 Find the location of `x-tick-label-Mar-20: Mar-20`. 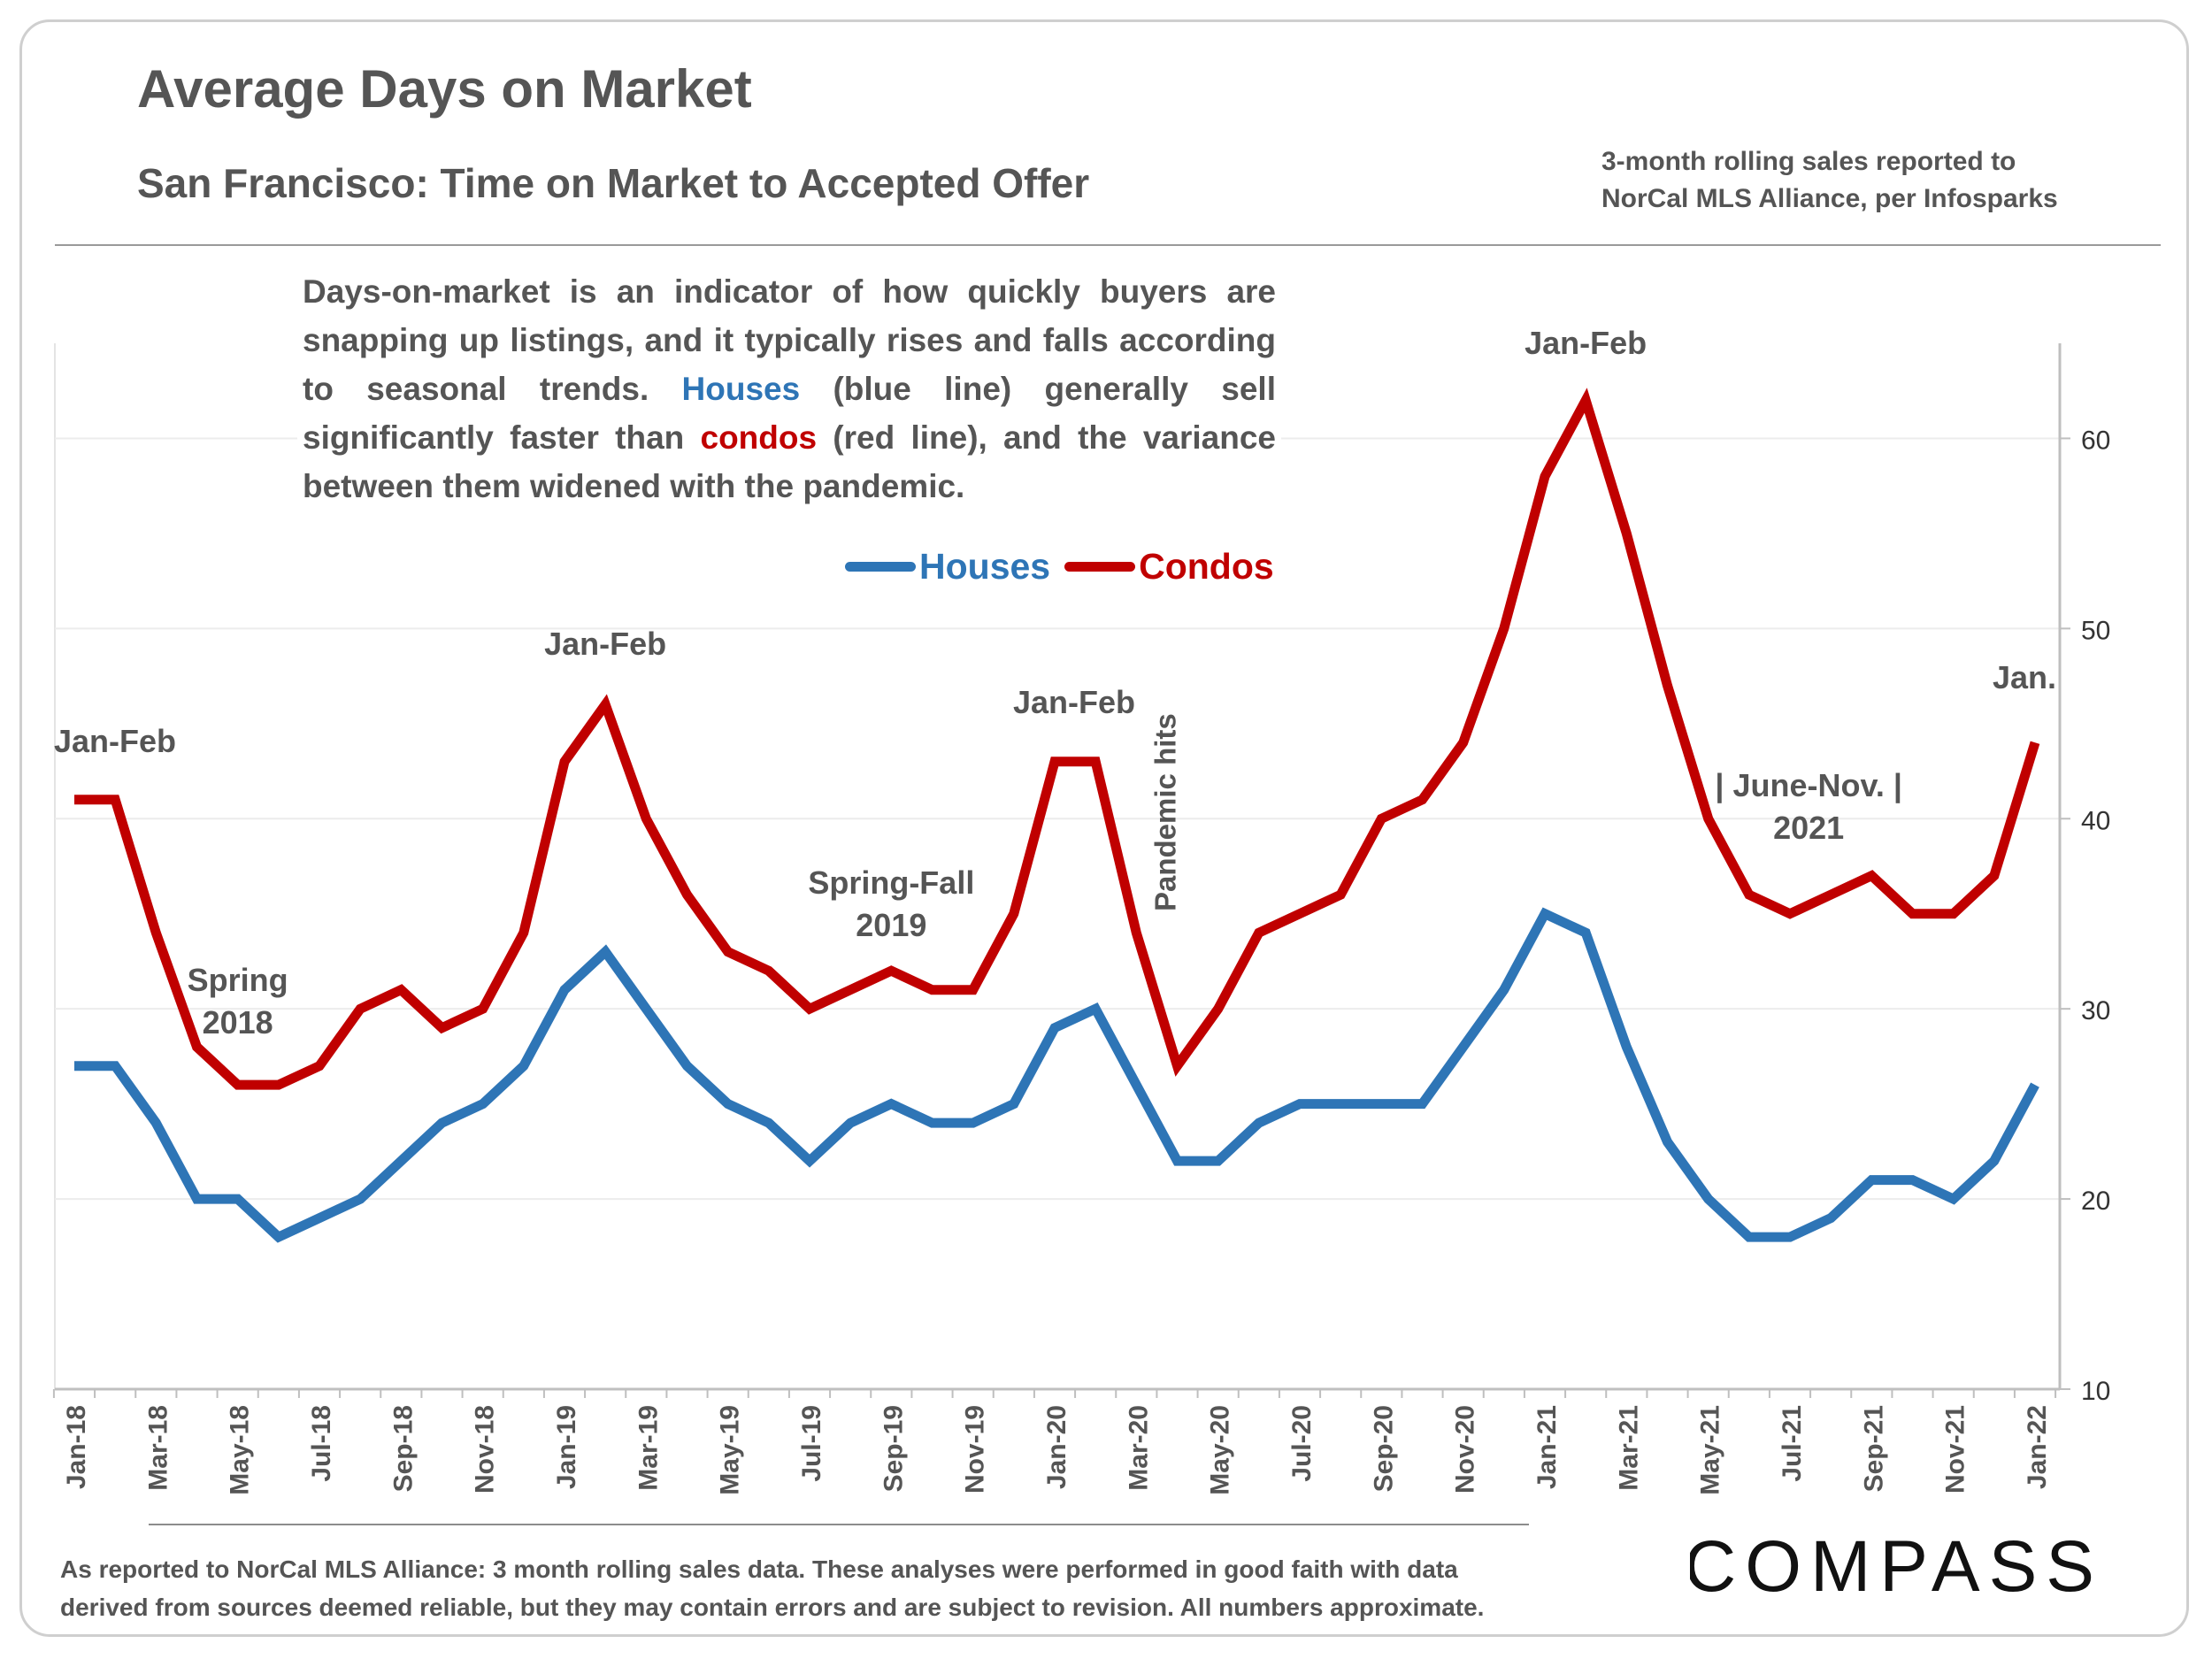

x-tick-label-Mar-20: Mar-20 is located at coordinates (1138, 1448).